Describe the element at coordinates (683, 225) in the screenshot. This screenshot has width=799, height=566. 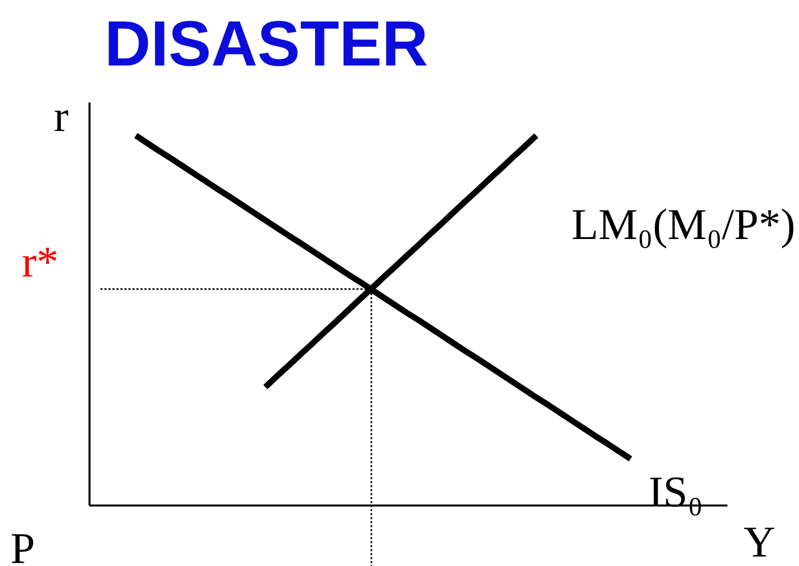
I see `series-label: LM₀(M₀/P*)` at that location.